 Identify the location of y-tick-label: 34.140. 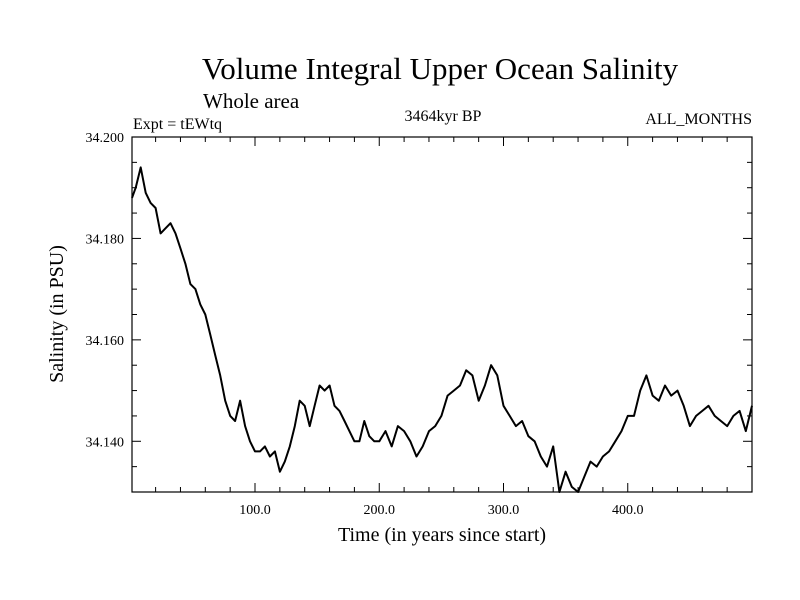
(105, 442).